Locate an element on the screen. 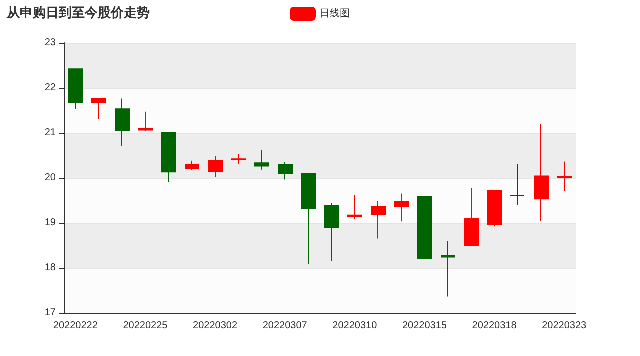 This screenshot has width=640, height=356. chart-title: 从申购日到至今股价走势 is located at coordinates (78, 13).